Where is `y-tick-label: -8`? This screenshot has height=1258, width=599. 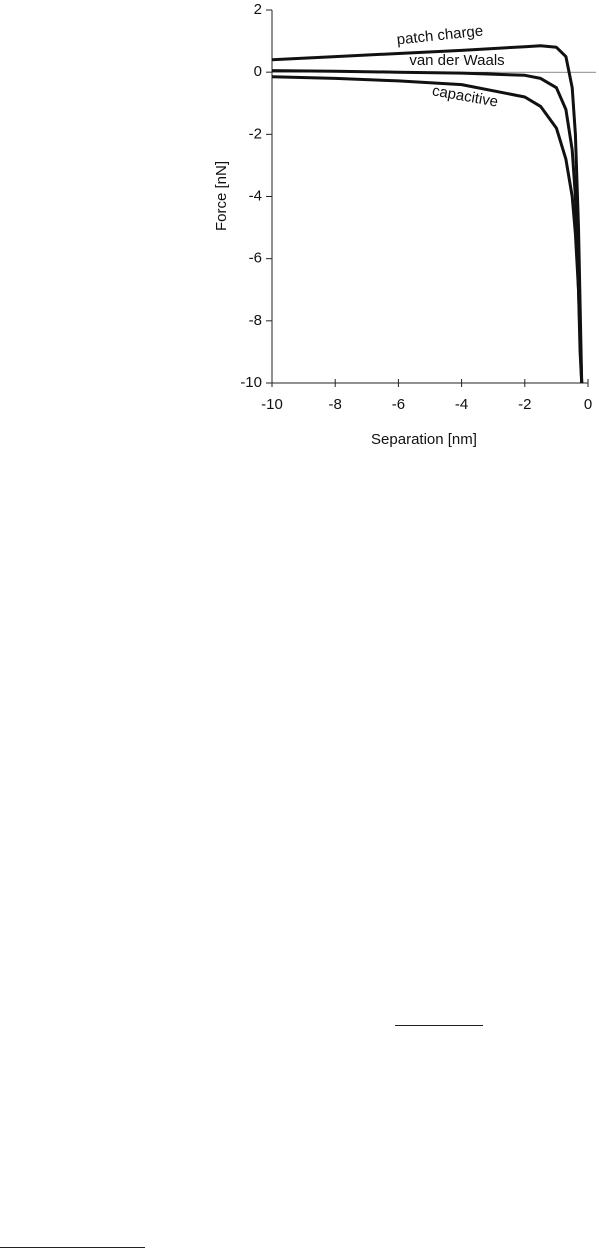
y-tick-label: -8 is located at coordinates (255, 320).